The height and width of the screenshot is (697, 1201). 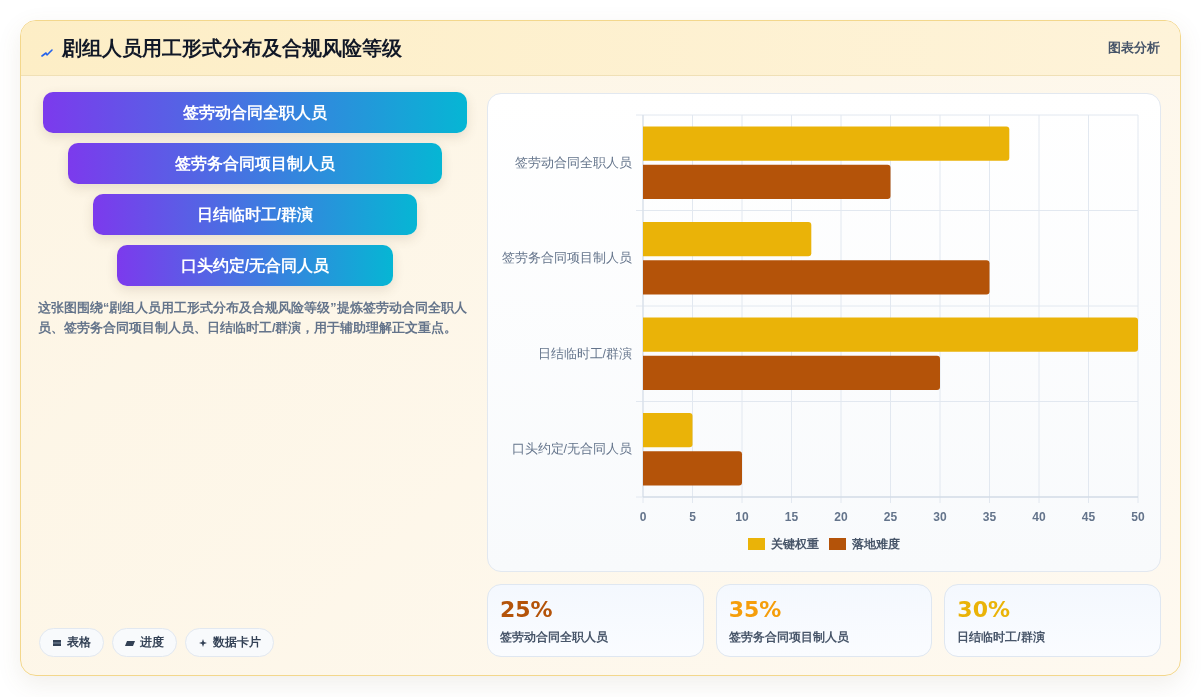 What do you see at coordinates (1138, 517) in the screenshot?
I see `x-tick-label: 50` at bounding box center [1138, 517].